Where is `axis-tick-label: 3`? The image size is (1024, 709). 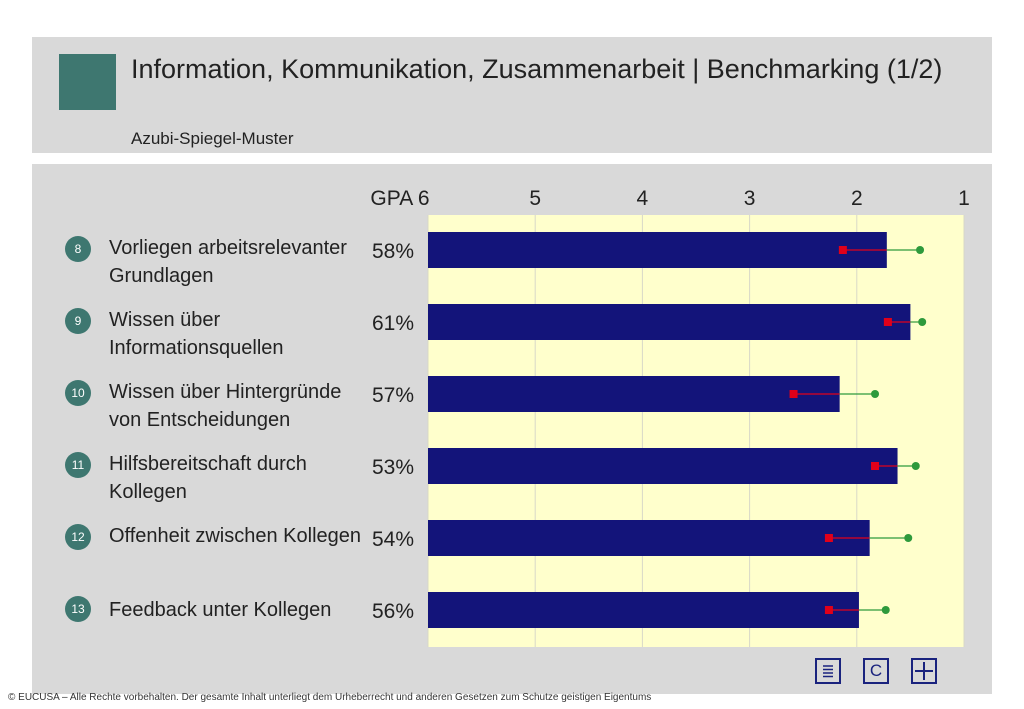
axis-tick-label: 3 is located at coordinates (749, 198).